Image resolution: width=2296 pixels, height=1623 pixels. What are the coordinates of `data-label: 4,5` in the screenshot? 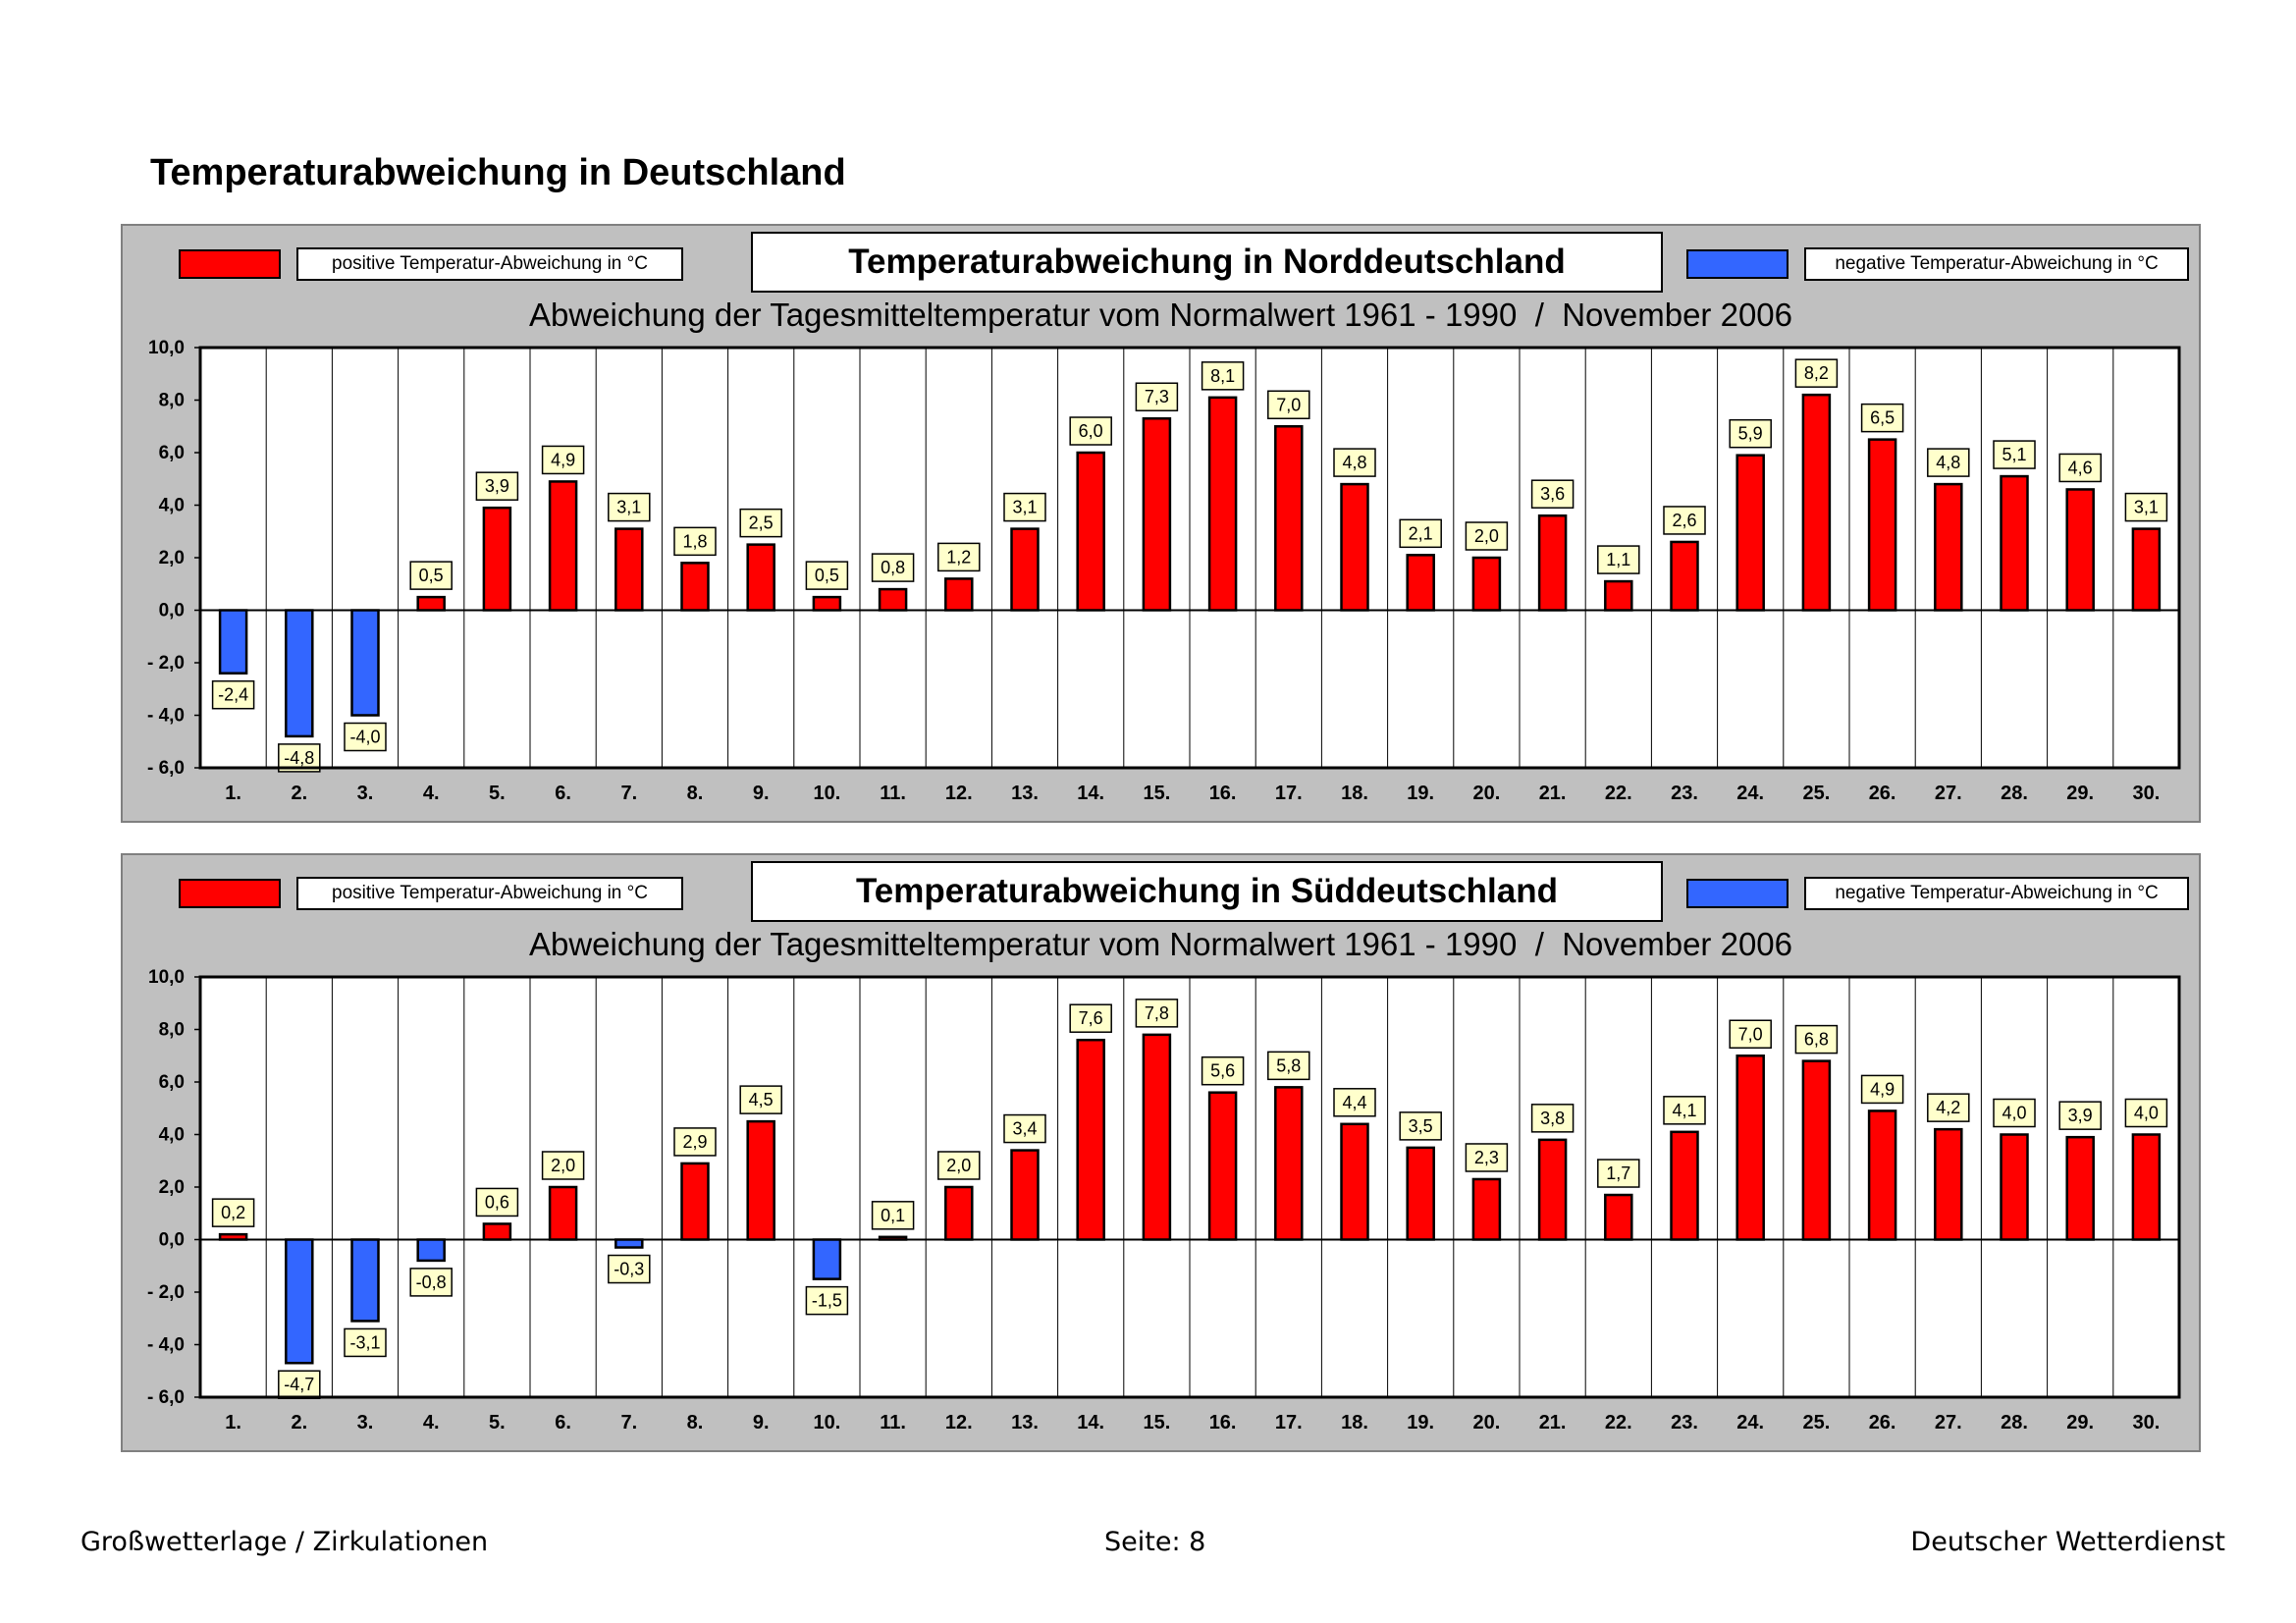 It's located at (761, 1099).